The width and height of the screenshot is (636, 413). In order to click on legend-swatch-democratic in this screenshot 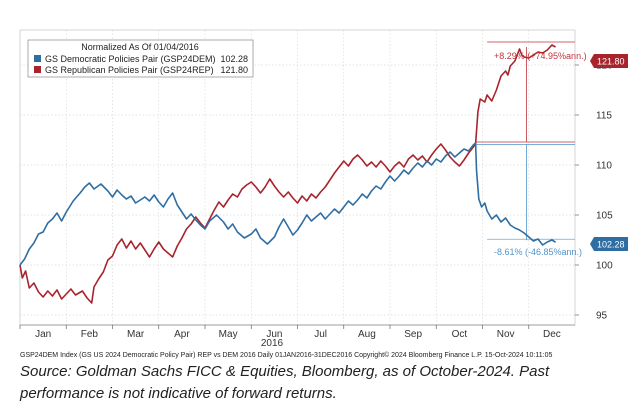, I will do `click(37, 58)`.